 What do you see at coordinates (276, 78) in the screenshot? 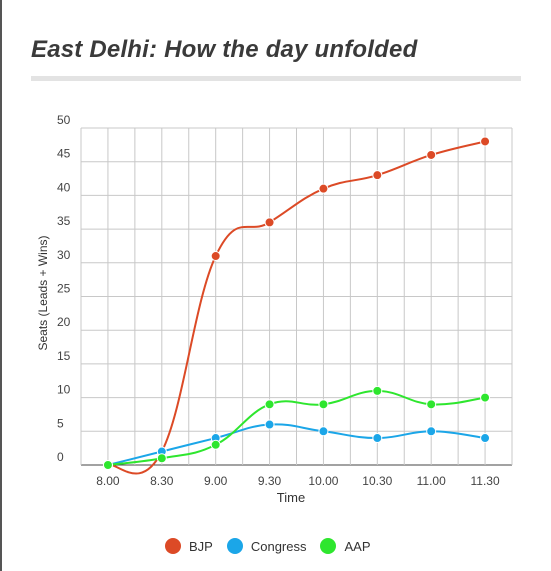
I see `title-underline` at bounding box center [276, 78].